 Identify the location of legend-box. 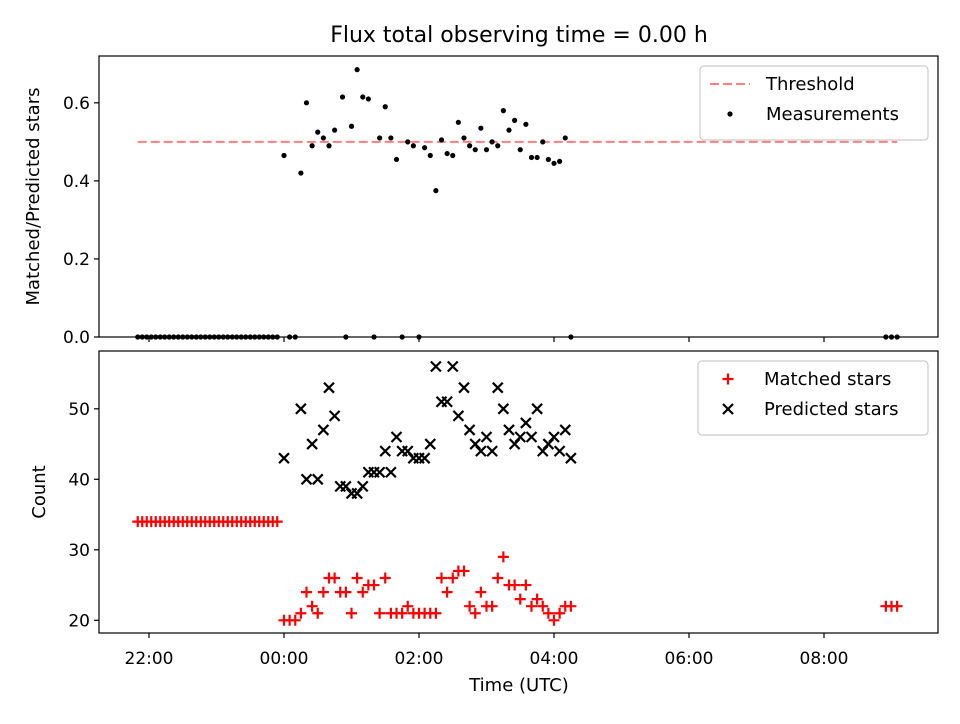
(813, 398).